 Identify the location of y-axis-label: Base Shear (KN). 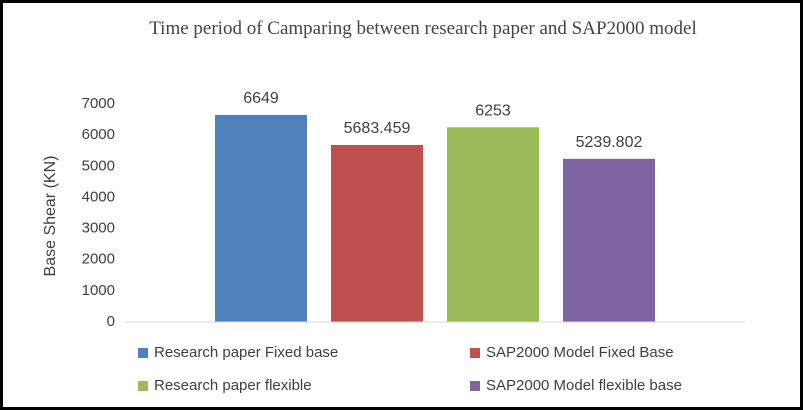
(50, 216).